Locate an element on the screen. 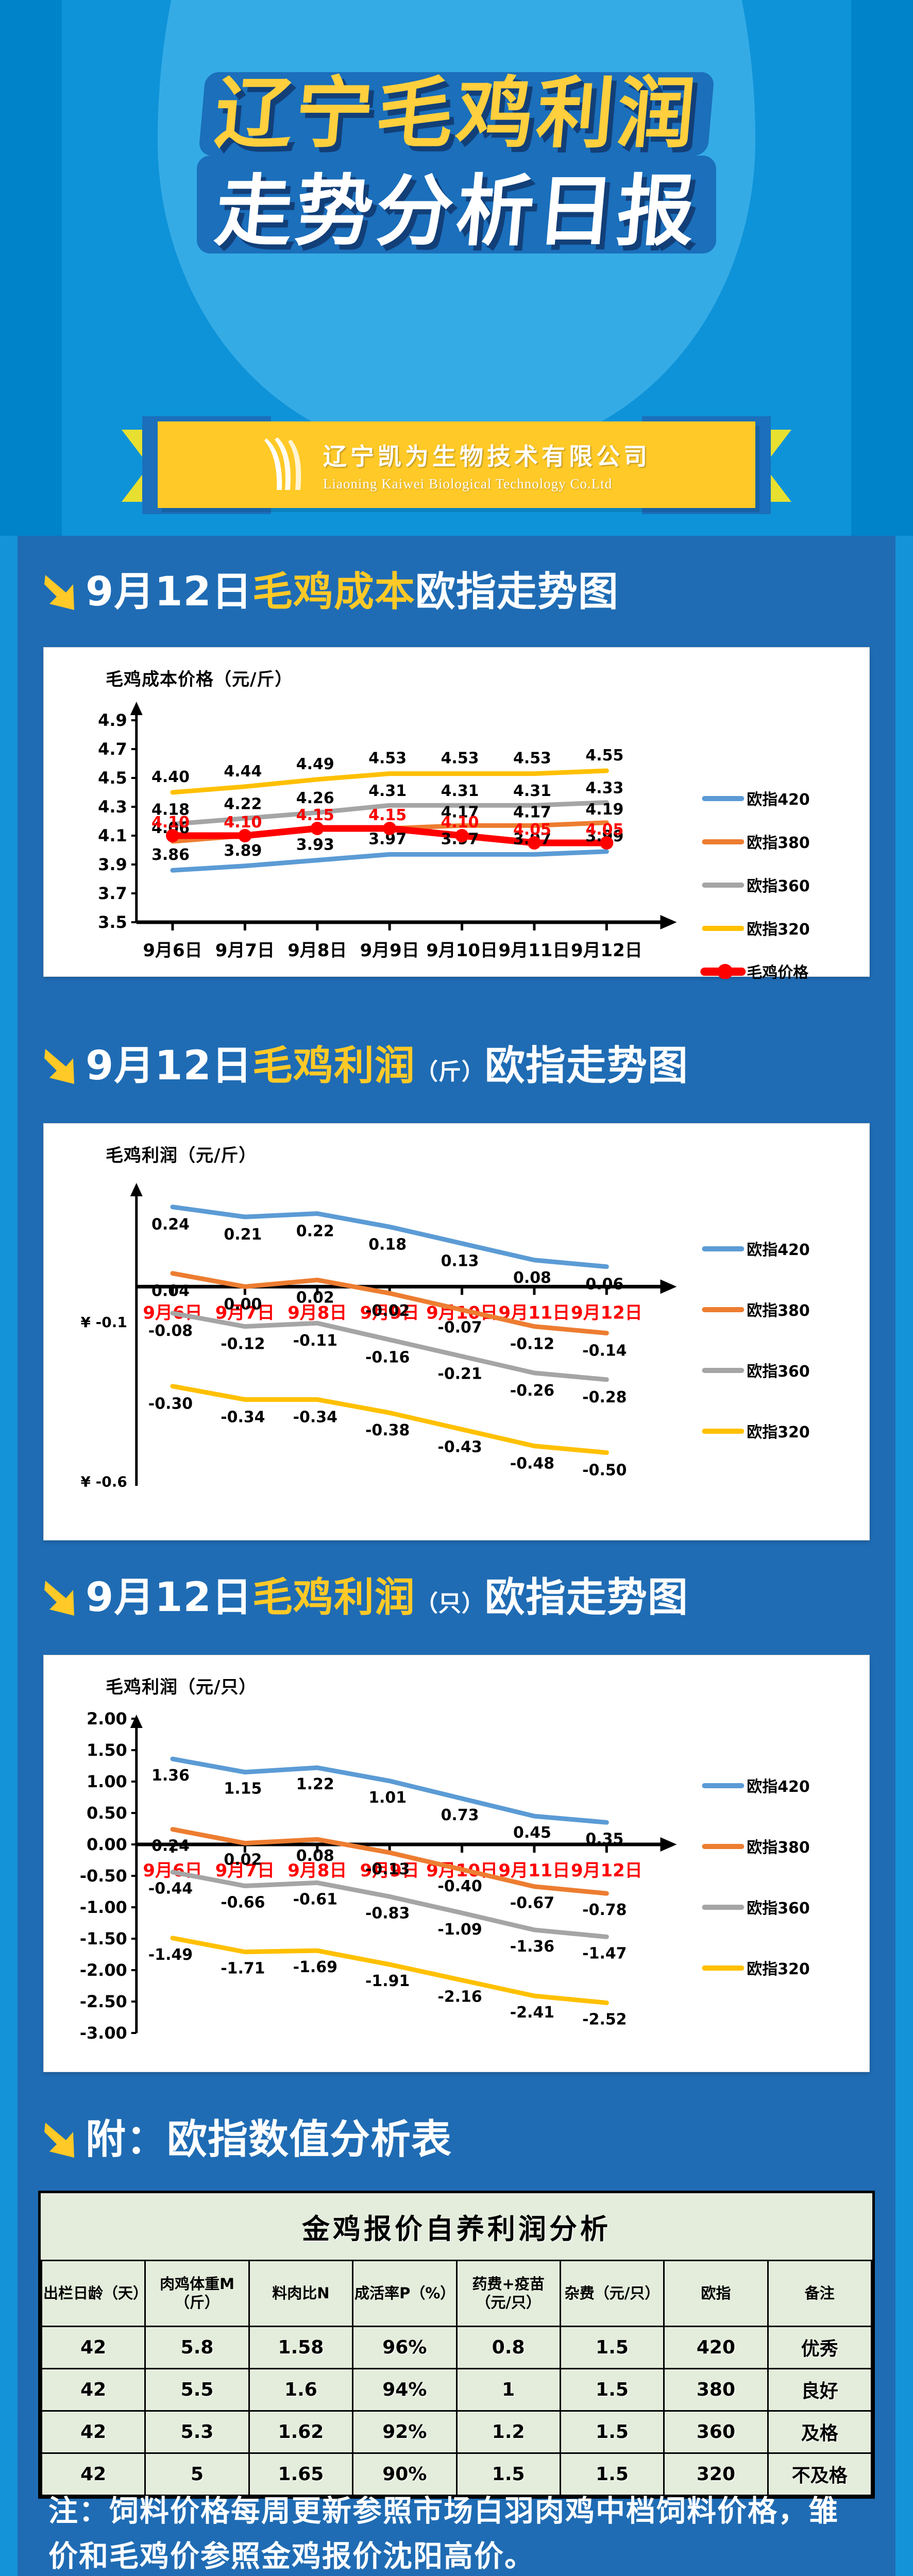 The width and height of the screenshot is (913, 2576). cell-remark: 优秀 is located at coordinates (820, 2347).